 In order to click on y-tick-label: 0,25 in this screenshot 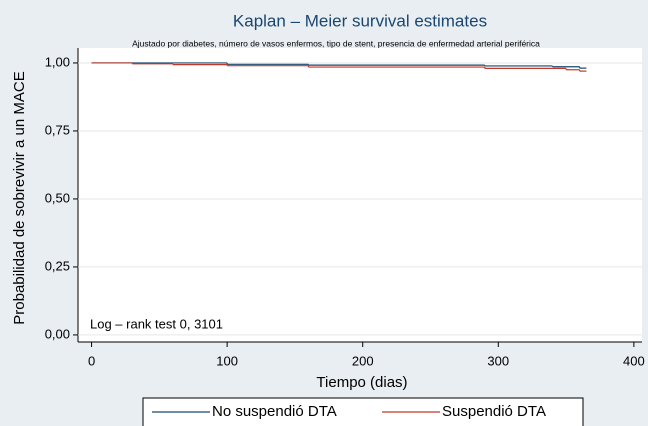, I will do `click(57, 265)`.